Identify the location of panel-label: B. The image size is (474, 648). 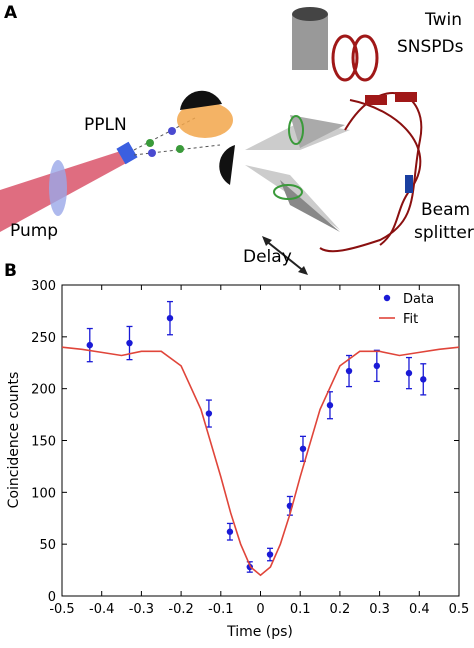
(10, 271).